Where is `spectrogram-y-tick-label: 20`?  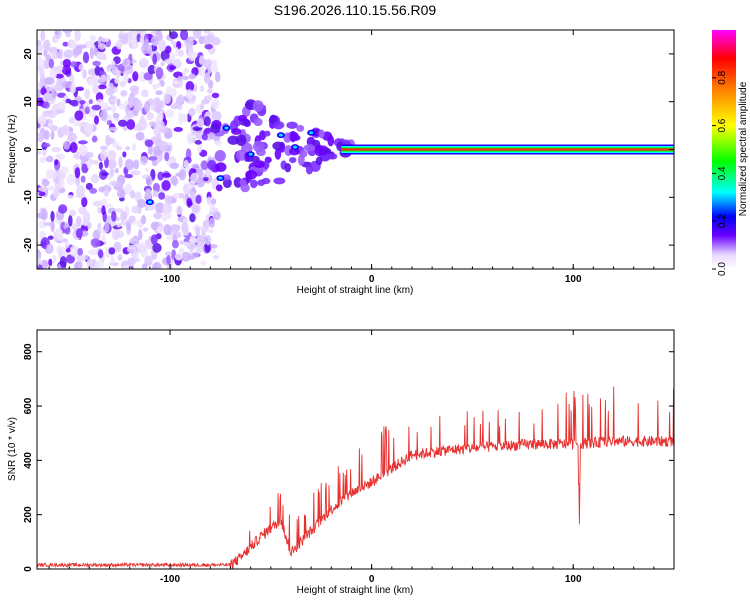
spectrogram-y-tick-label: 20 is located at coordinates (28, 54).